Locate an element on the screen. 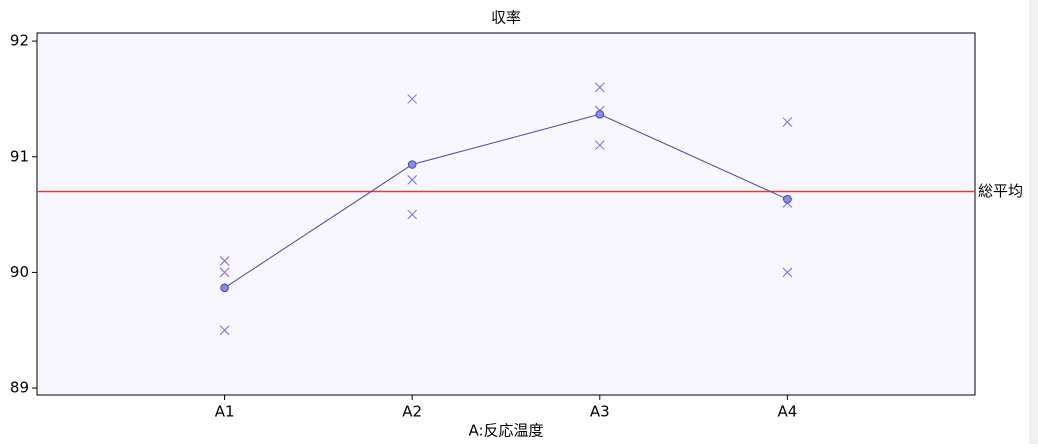 The height and width of the screenshot is (448, 1038). y-tick-label: 90 is located at coordinates (19, 272).